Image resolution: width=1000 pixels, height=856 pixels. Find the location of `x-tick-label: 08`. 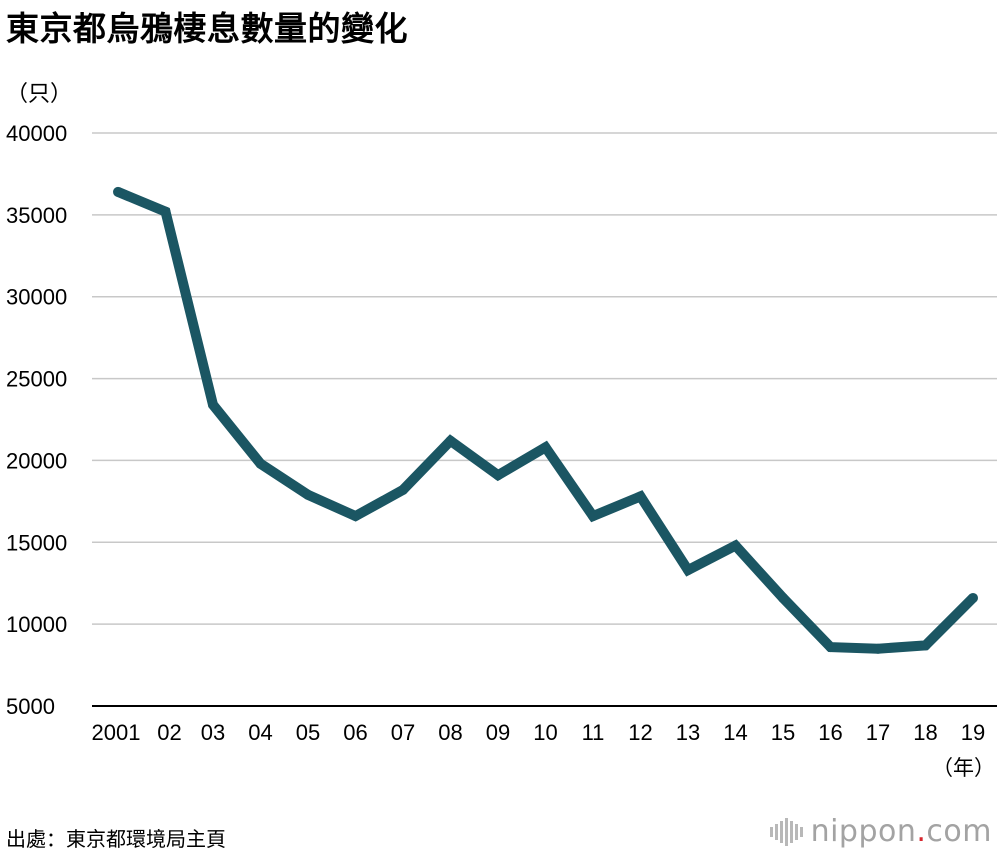

x-tick-label: 08 is located at coordinates (450, 732).